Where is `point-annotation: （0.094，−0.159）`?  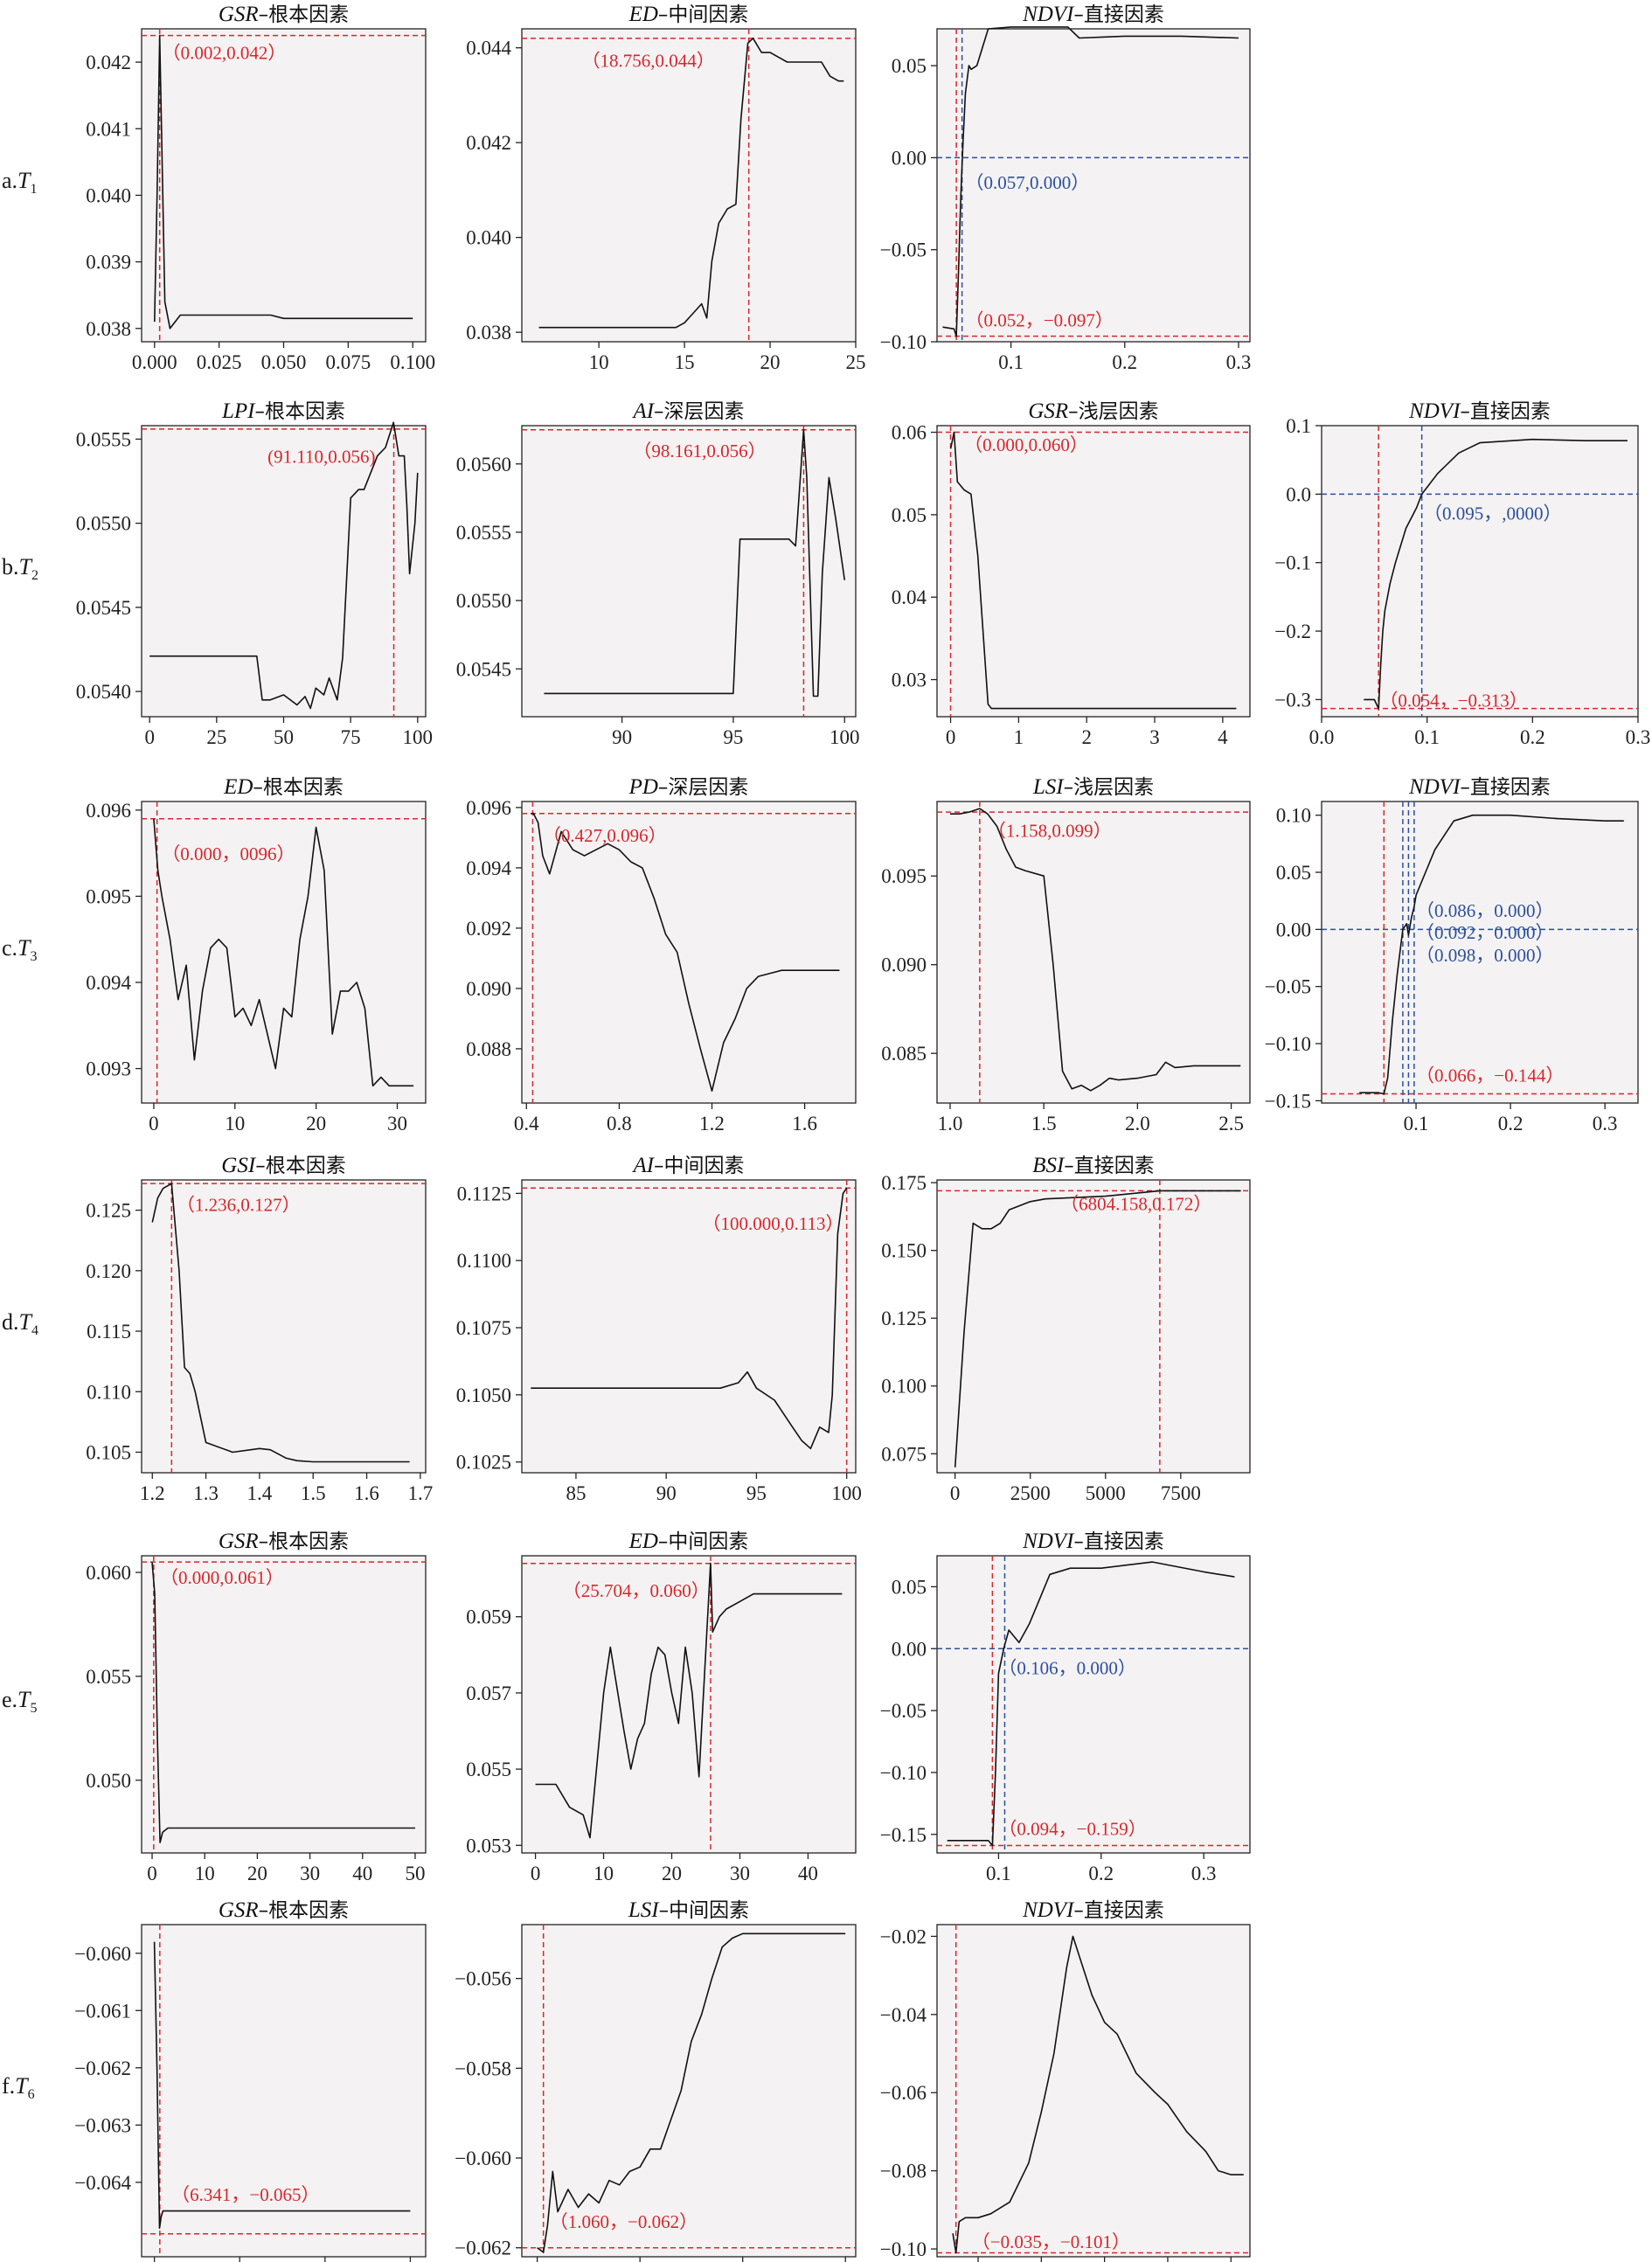
point-annotation: （0.094，−0.159） is located at coordinates (1072, 1829).